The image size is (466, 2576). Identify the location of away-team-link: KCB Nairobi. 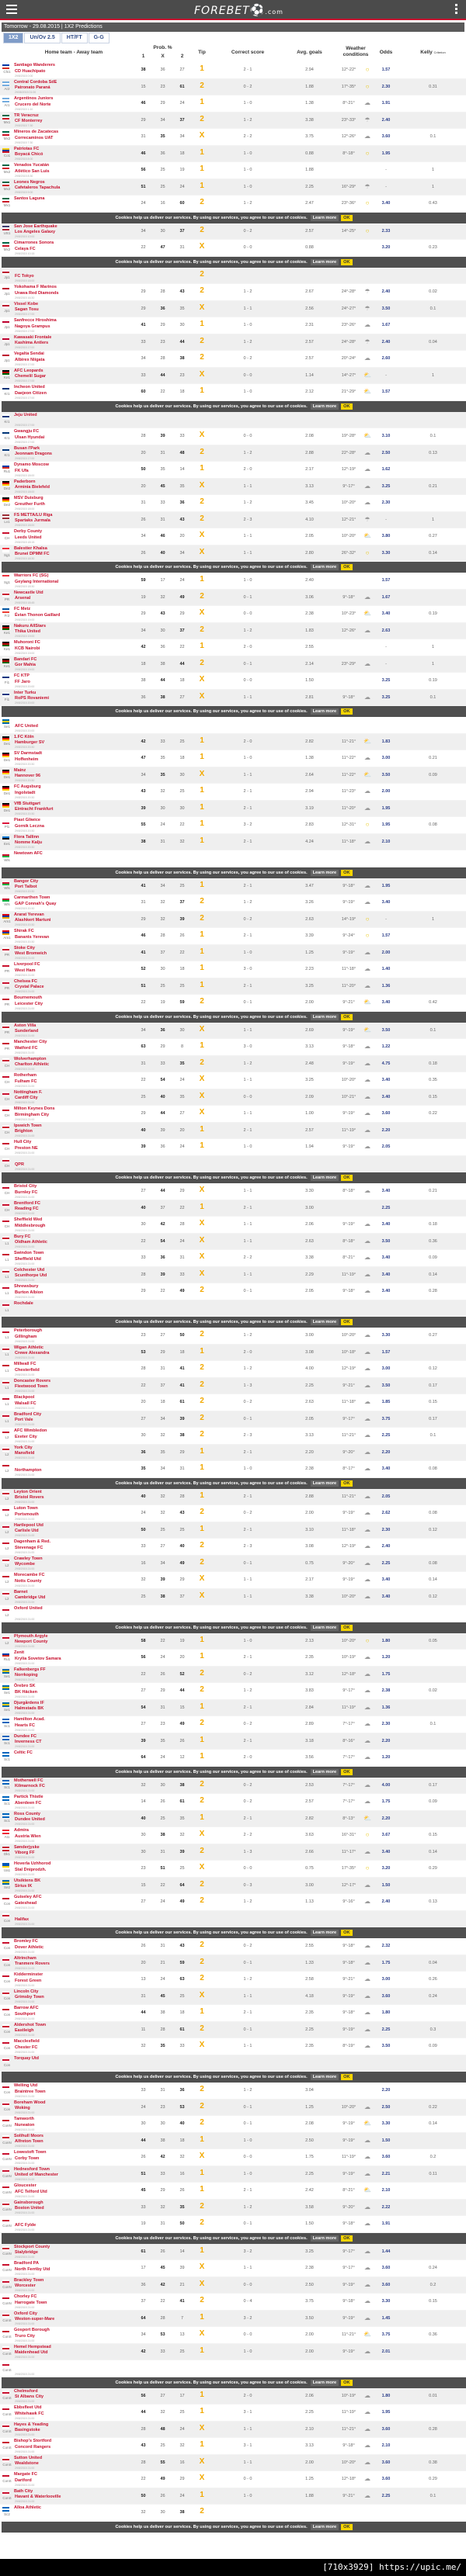
(27, 648).